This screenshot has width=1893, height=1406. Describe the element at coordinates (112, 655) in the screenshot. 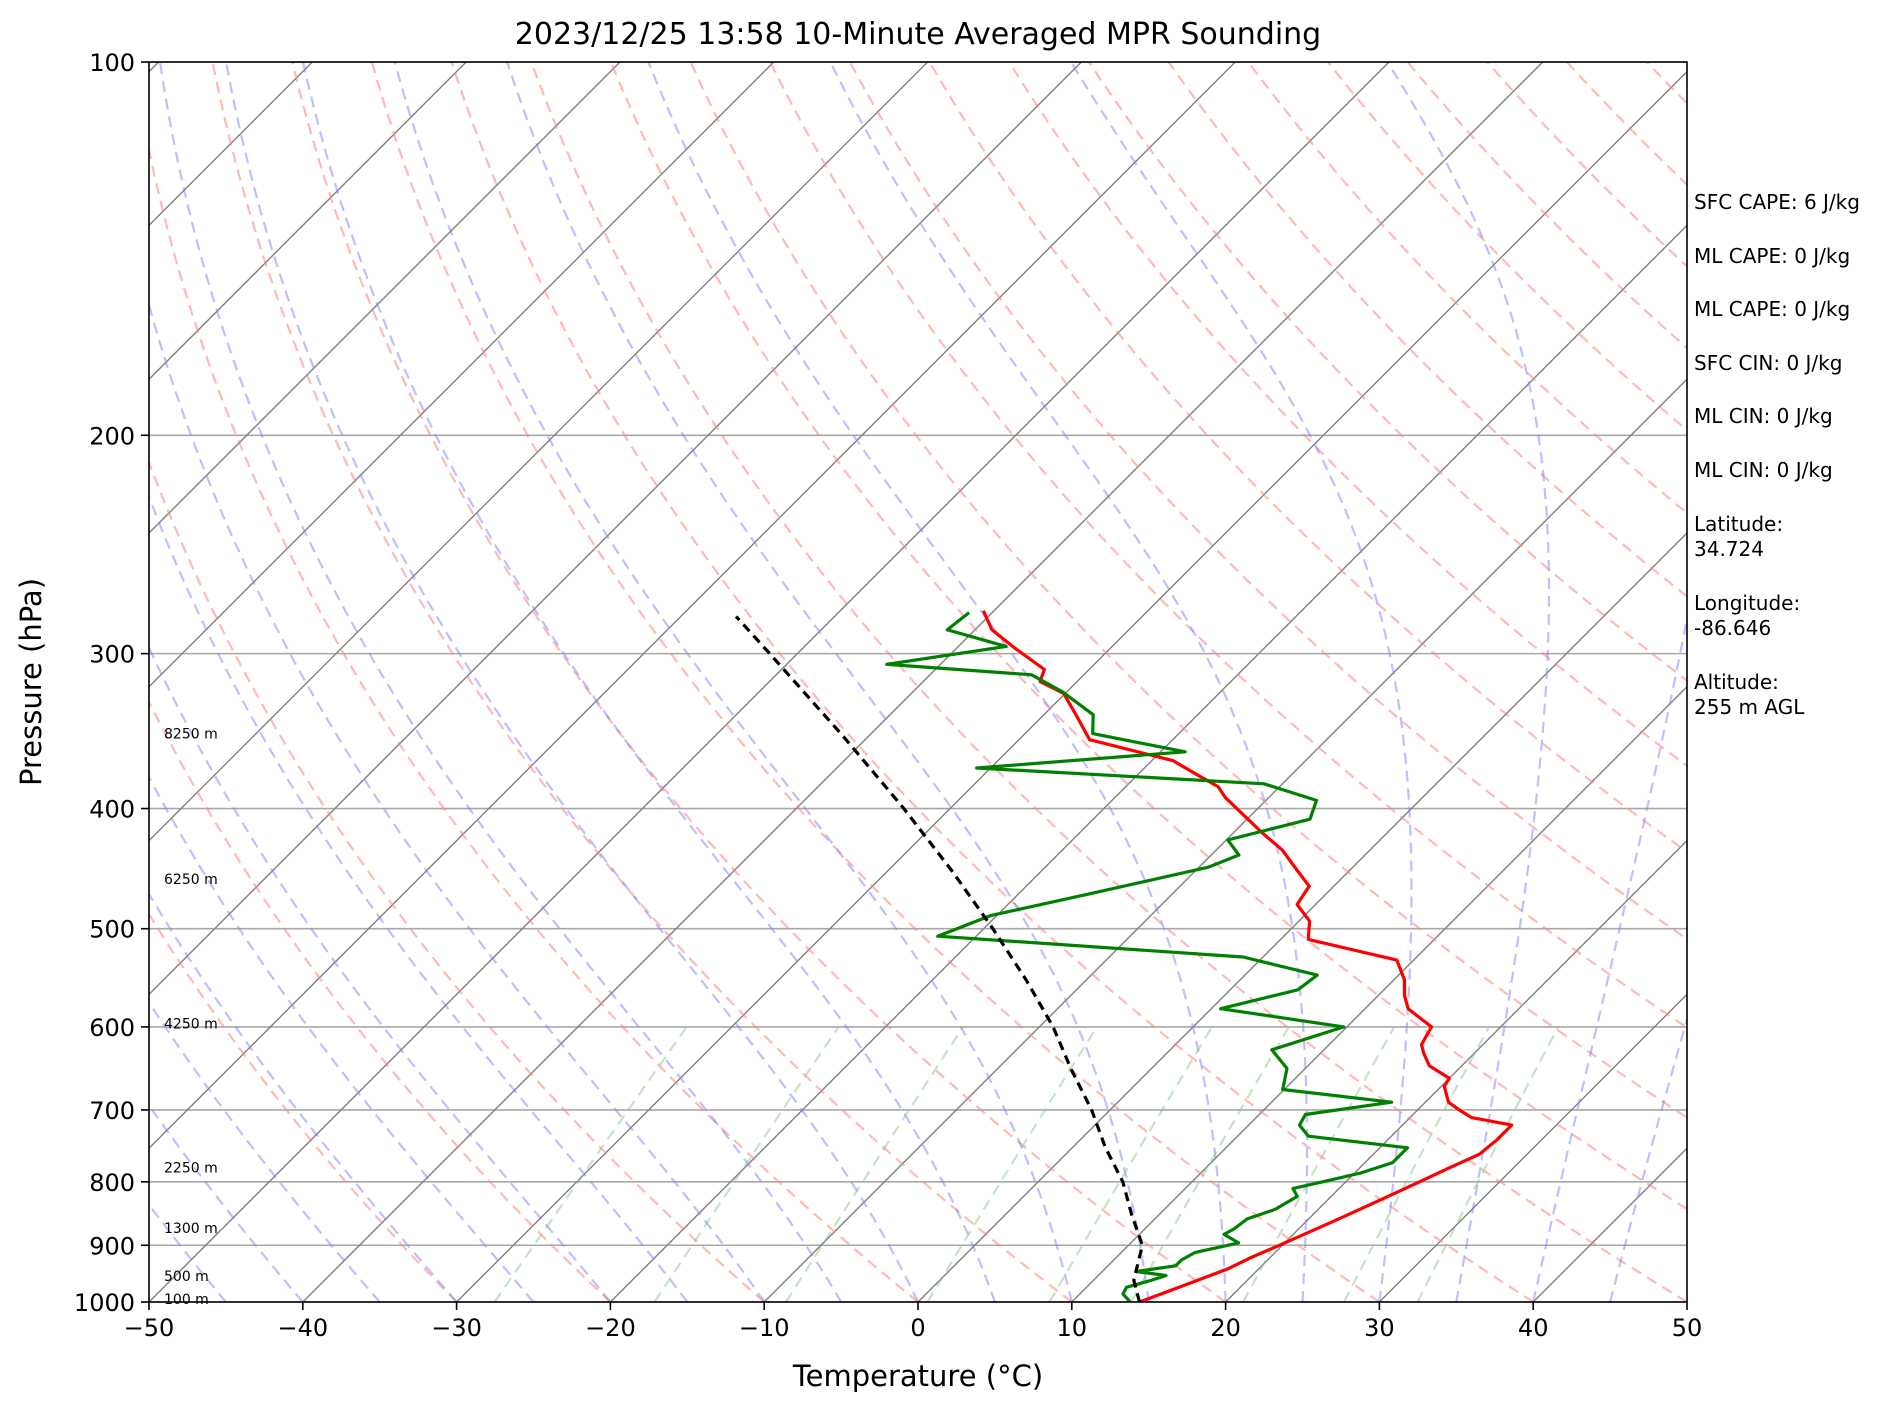

I see `y-tick-label: 300` at that location.